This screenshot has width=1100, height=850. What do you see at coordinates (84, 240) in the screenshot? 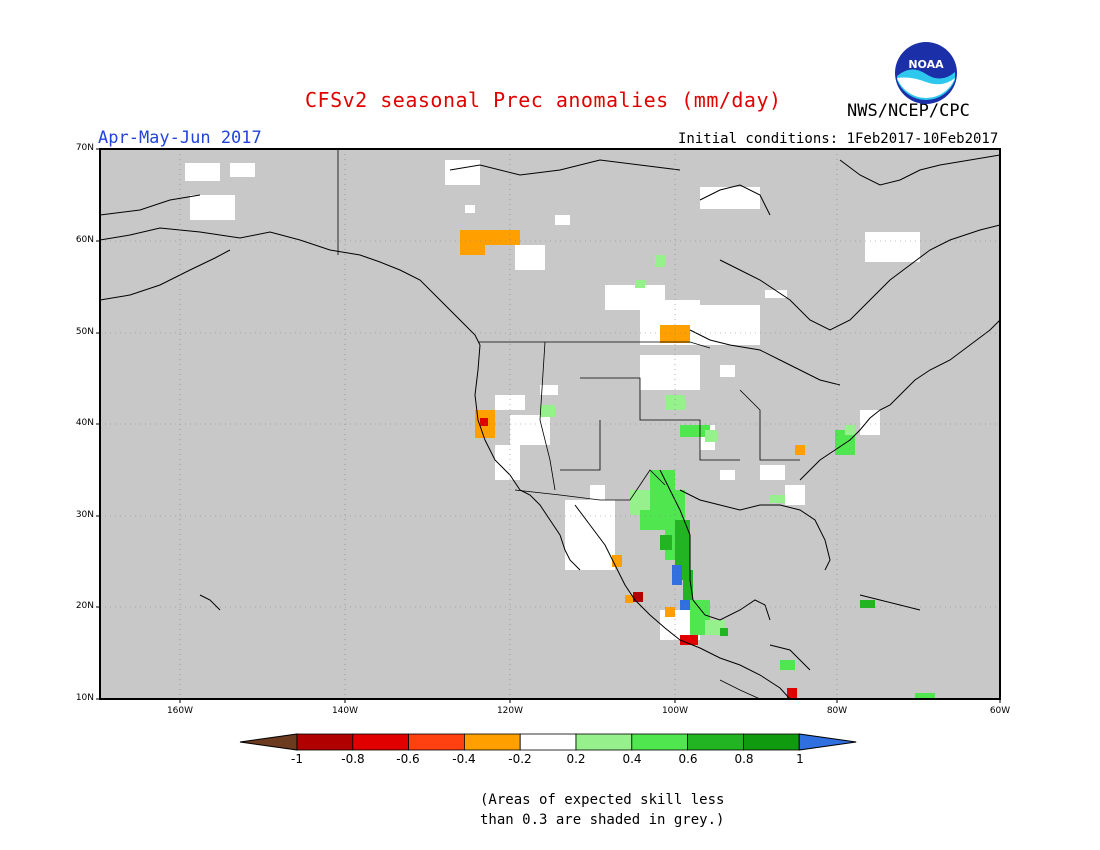
I see `lat-label-60n: 60N` at bounding box center [84, 240].